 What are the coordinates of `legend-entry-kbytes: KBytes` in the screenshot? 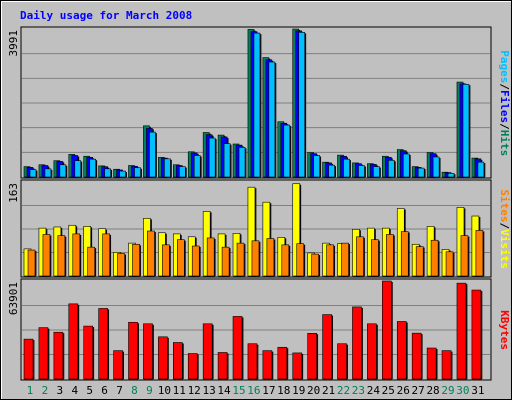 It's located at (504, 330).